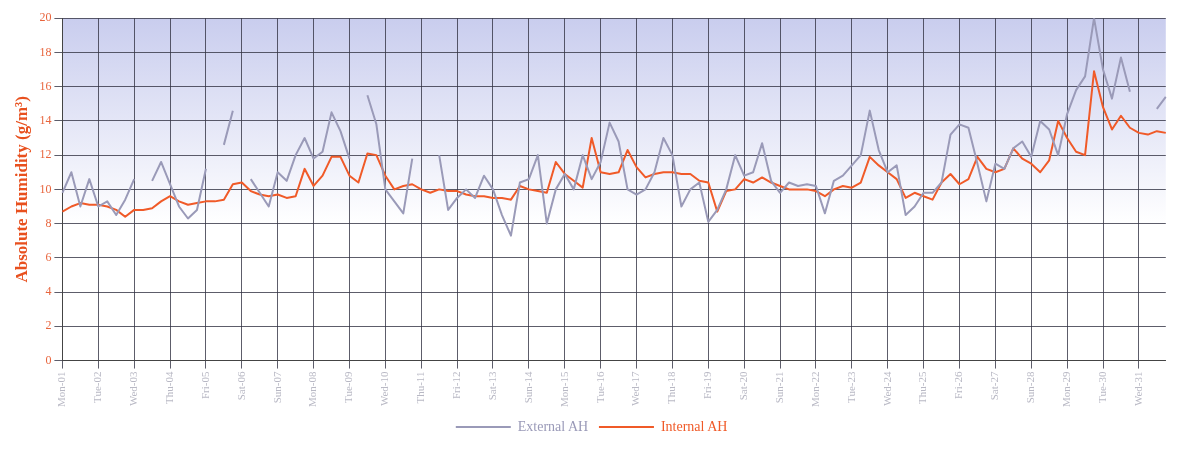 Image resolution: width=1190 pixels, height=452 pixels. What do you see at coordinates (45, 188) in the screenshot?
I see `y-tick-label: 10` at bounding box center [45, 188].